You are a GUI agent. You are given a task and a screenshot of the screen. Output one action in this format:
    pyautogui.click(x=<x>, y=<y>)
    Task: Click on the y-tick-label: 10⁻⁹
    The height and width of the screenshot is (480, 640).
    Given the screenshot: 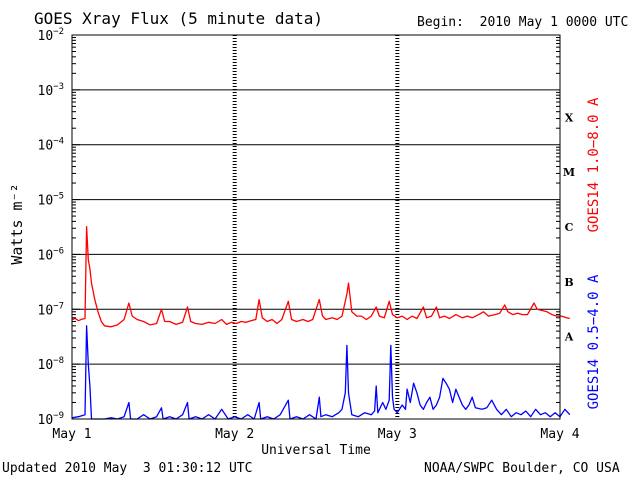 What is the action you would take?
    pyautogui.click(x=51, y=419)
    